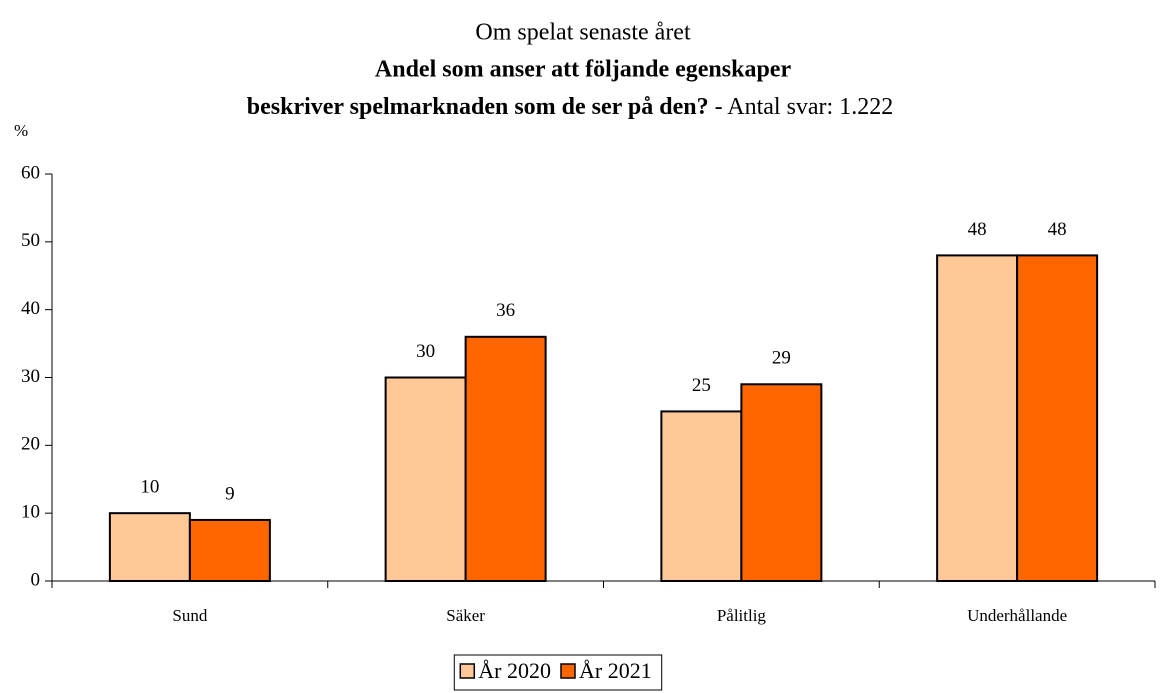 The height and width of the screenshot is (693, 1167). Describe the element at coordinates (465, 615) in the screenshot. I see `x-tick-label: Säker` at that location.